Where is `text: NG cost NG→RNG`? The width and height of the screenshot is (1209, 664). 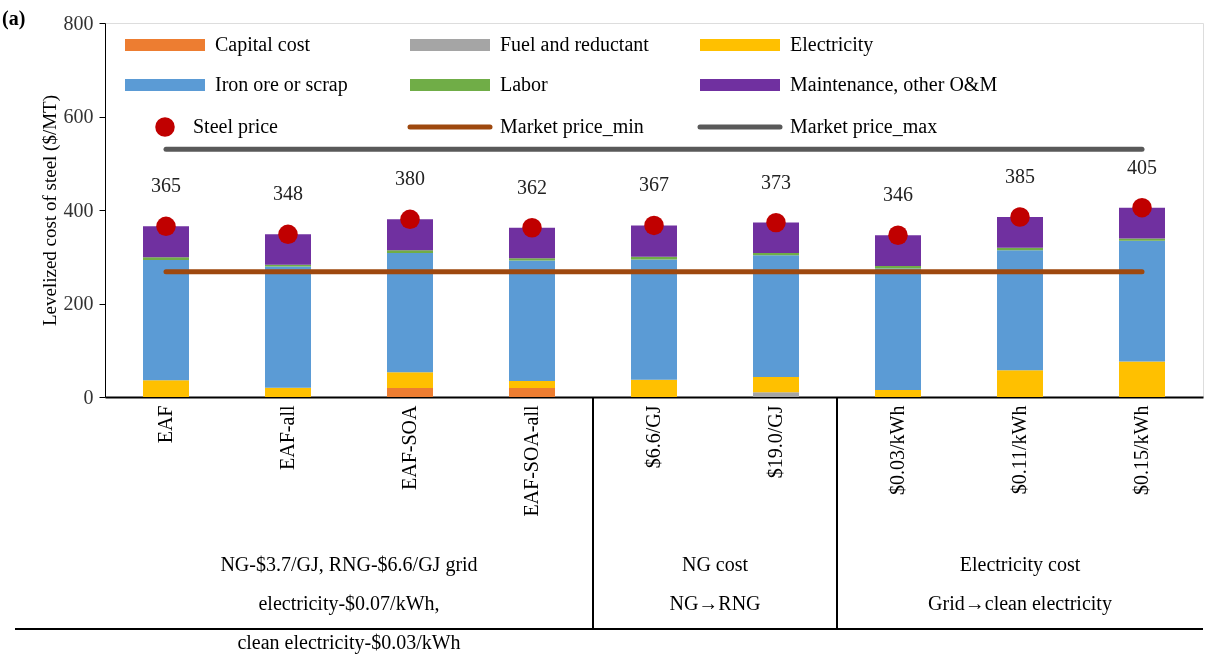
text: NG cost NG→RNG is located at coordinates (715, 583).